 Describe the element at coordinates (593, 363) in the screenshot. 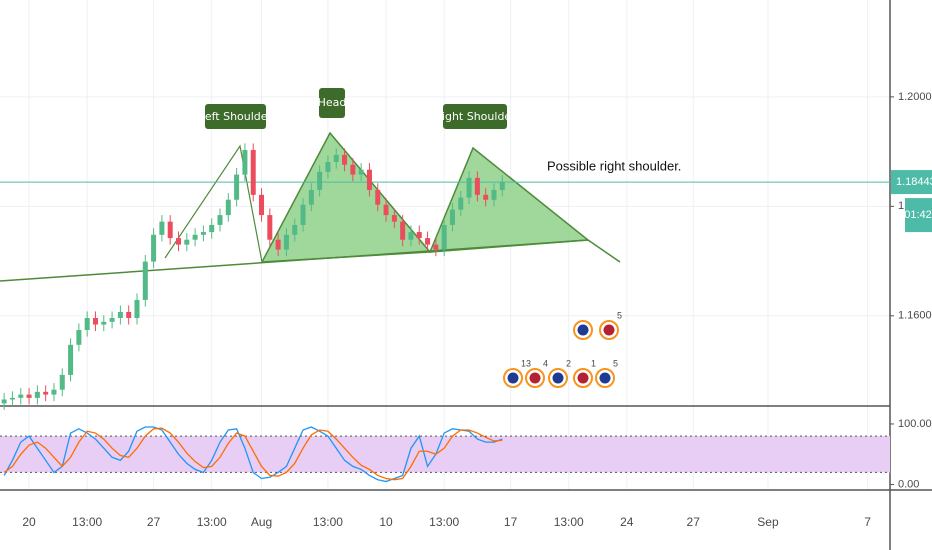

I see `event-count: 1` at that location.